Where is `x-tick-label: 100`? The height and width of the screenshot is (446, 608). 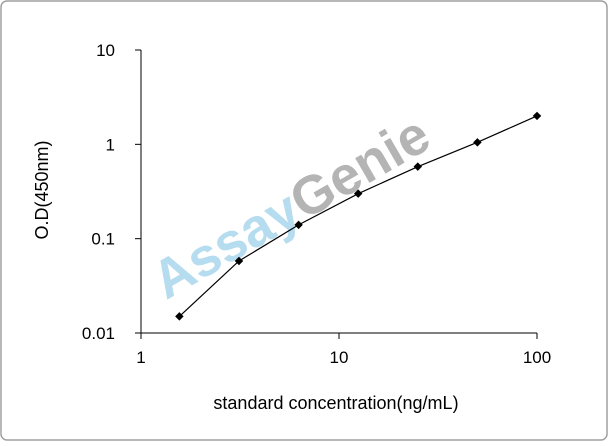
x-tick-label: 100 is located at coordinates (537, 357).